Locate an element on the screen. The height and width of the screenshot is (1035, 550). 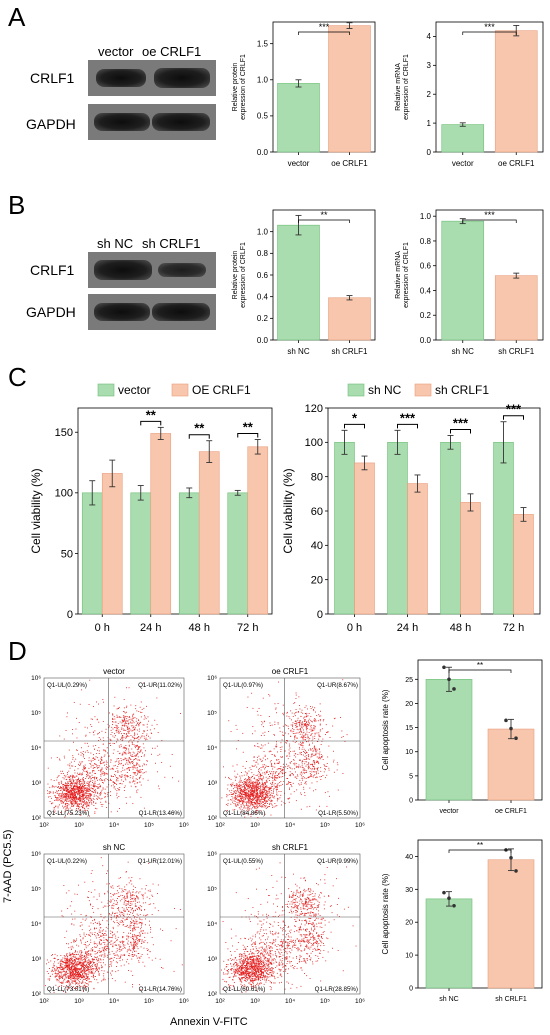
quadrant-label-lr: Q1-LR(13.46%) is located at coordinates (160, 813).